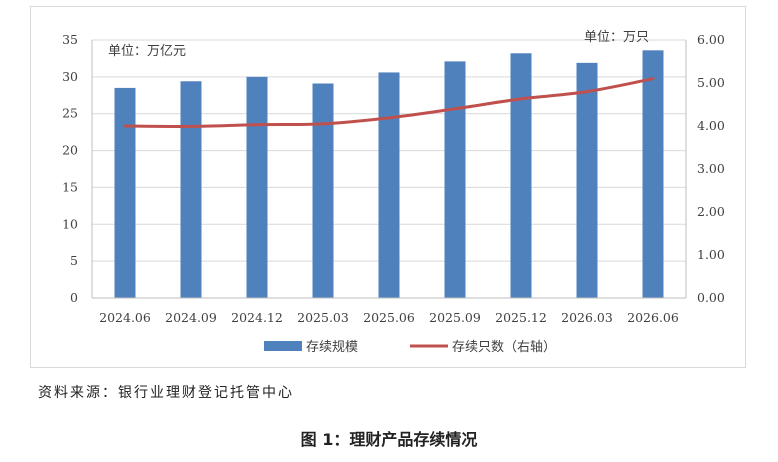  I want to click on legend-swatch-bar, so click(283, 346).